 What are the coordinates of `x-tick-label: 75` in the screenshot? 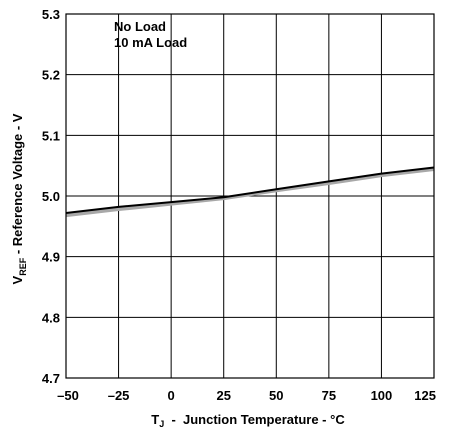 It's located at (329, 395).